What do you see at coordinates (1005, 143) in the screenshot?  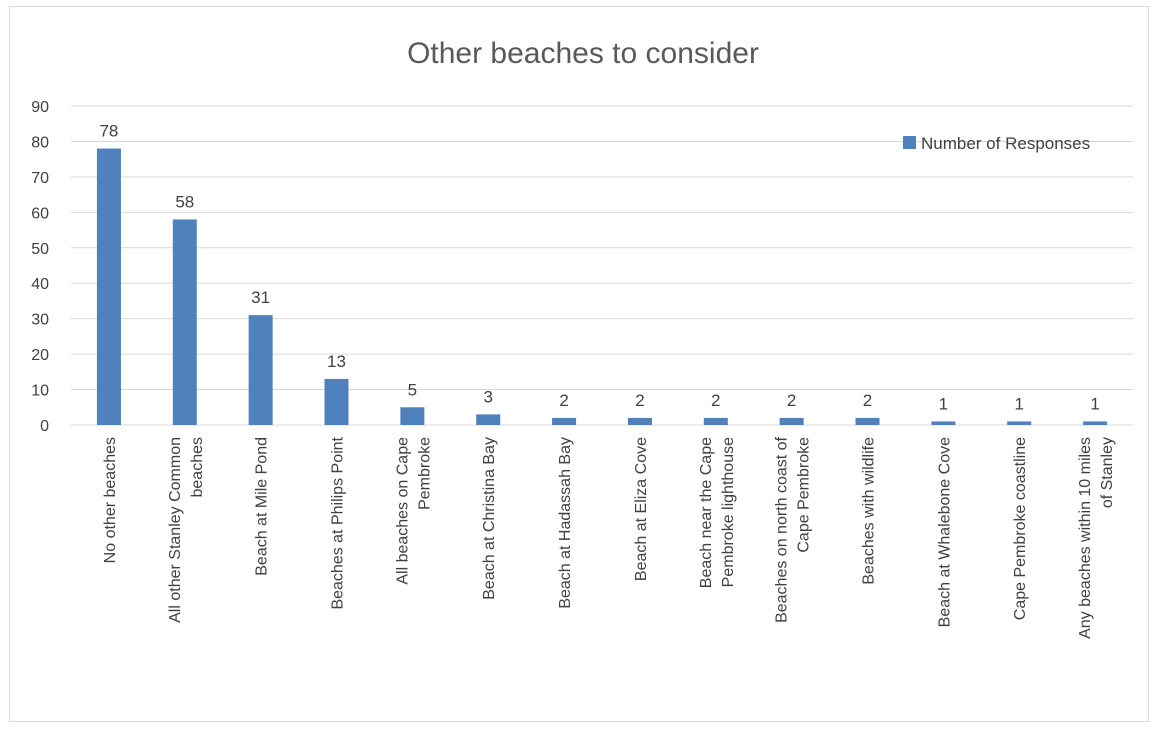 I see `legend-label: Number of Responses` at bounding box center [1005, 143].